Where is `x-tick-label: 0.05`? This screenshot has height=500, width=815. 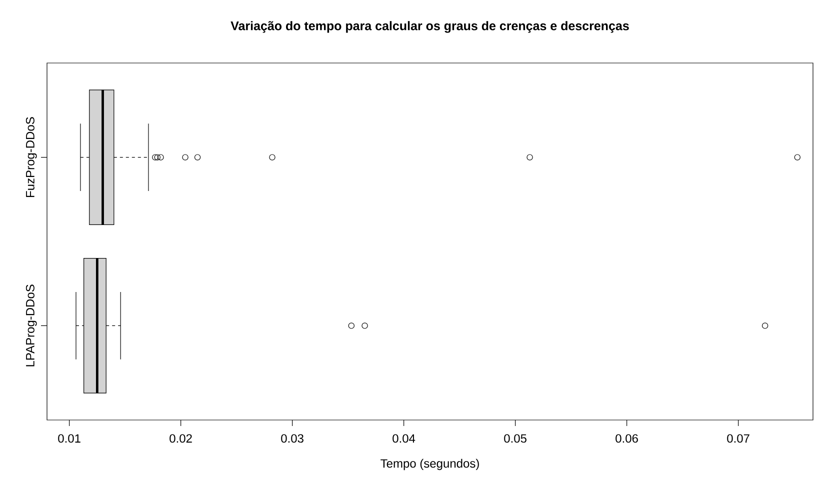 x-tick-label: 0.05 is located at coordinates (515, 438).